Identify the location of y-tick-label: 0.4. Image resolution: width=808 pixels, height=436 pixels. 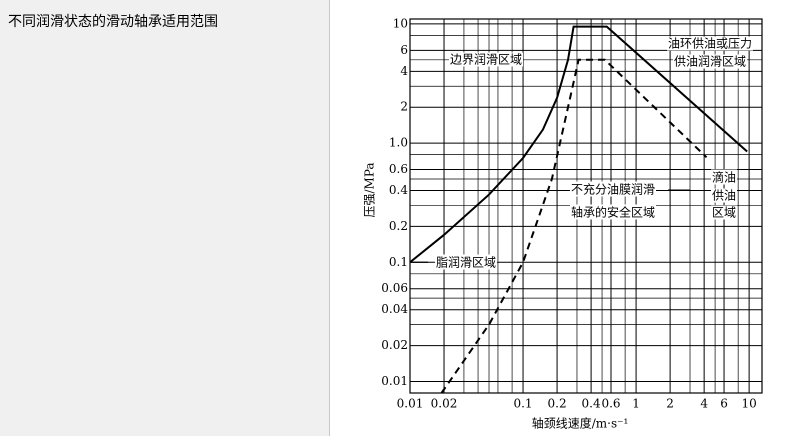
(398, 190).